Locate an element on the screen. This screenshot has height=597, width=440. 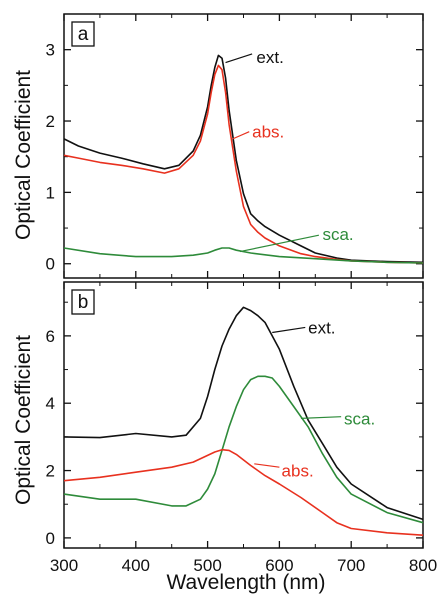
y-tick-label: 4 is located at coordinates (50, 403).